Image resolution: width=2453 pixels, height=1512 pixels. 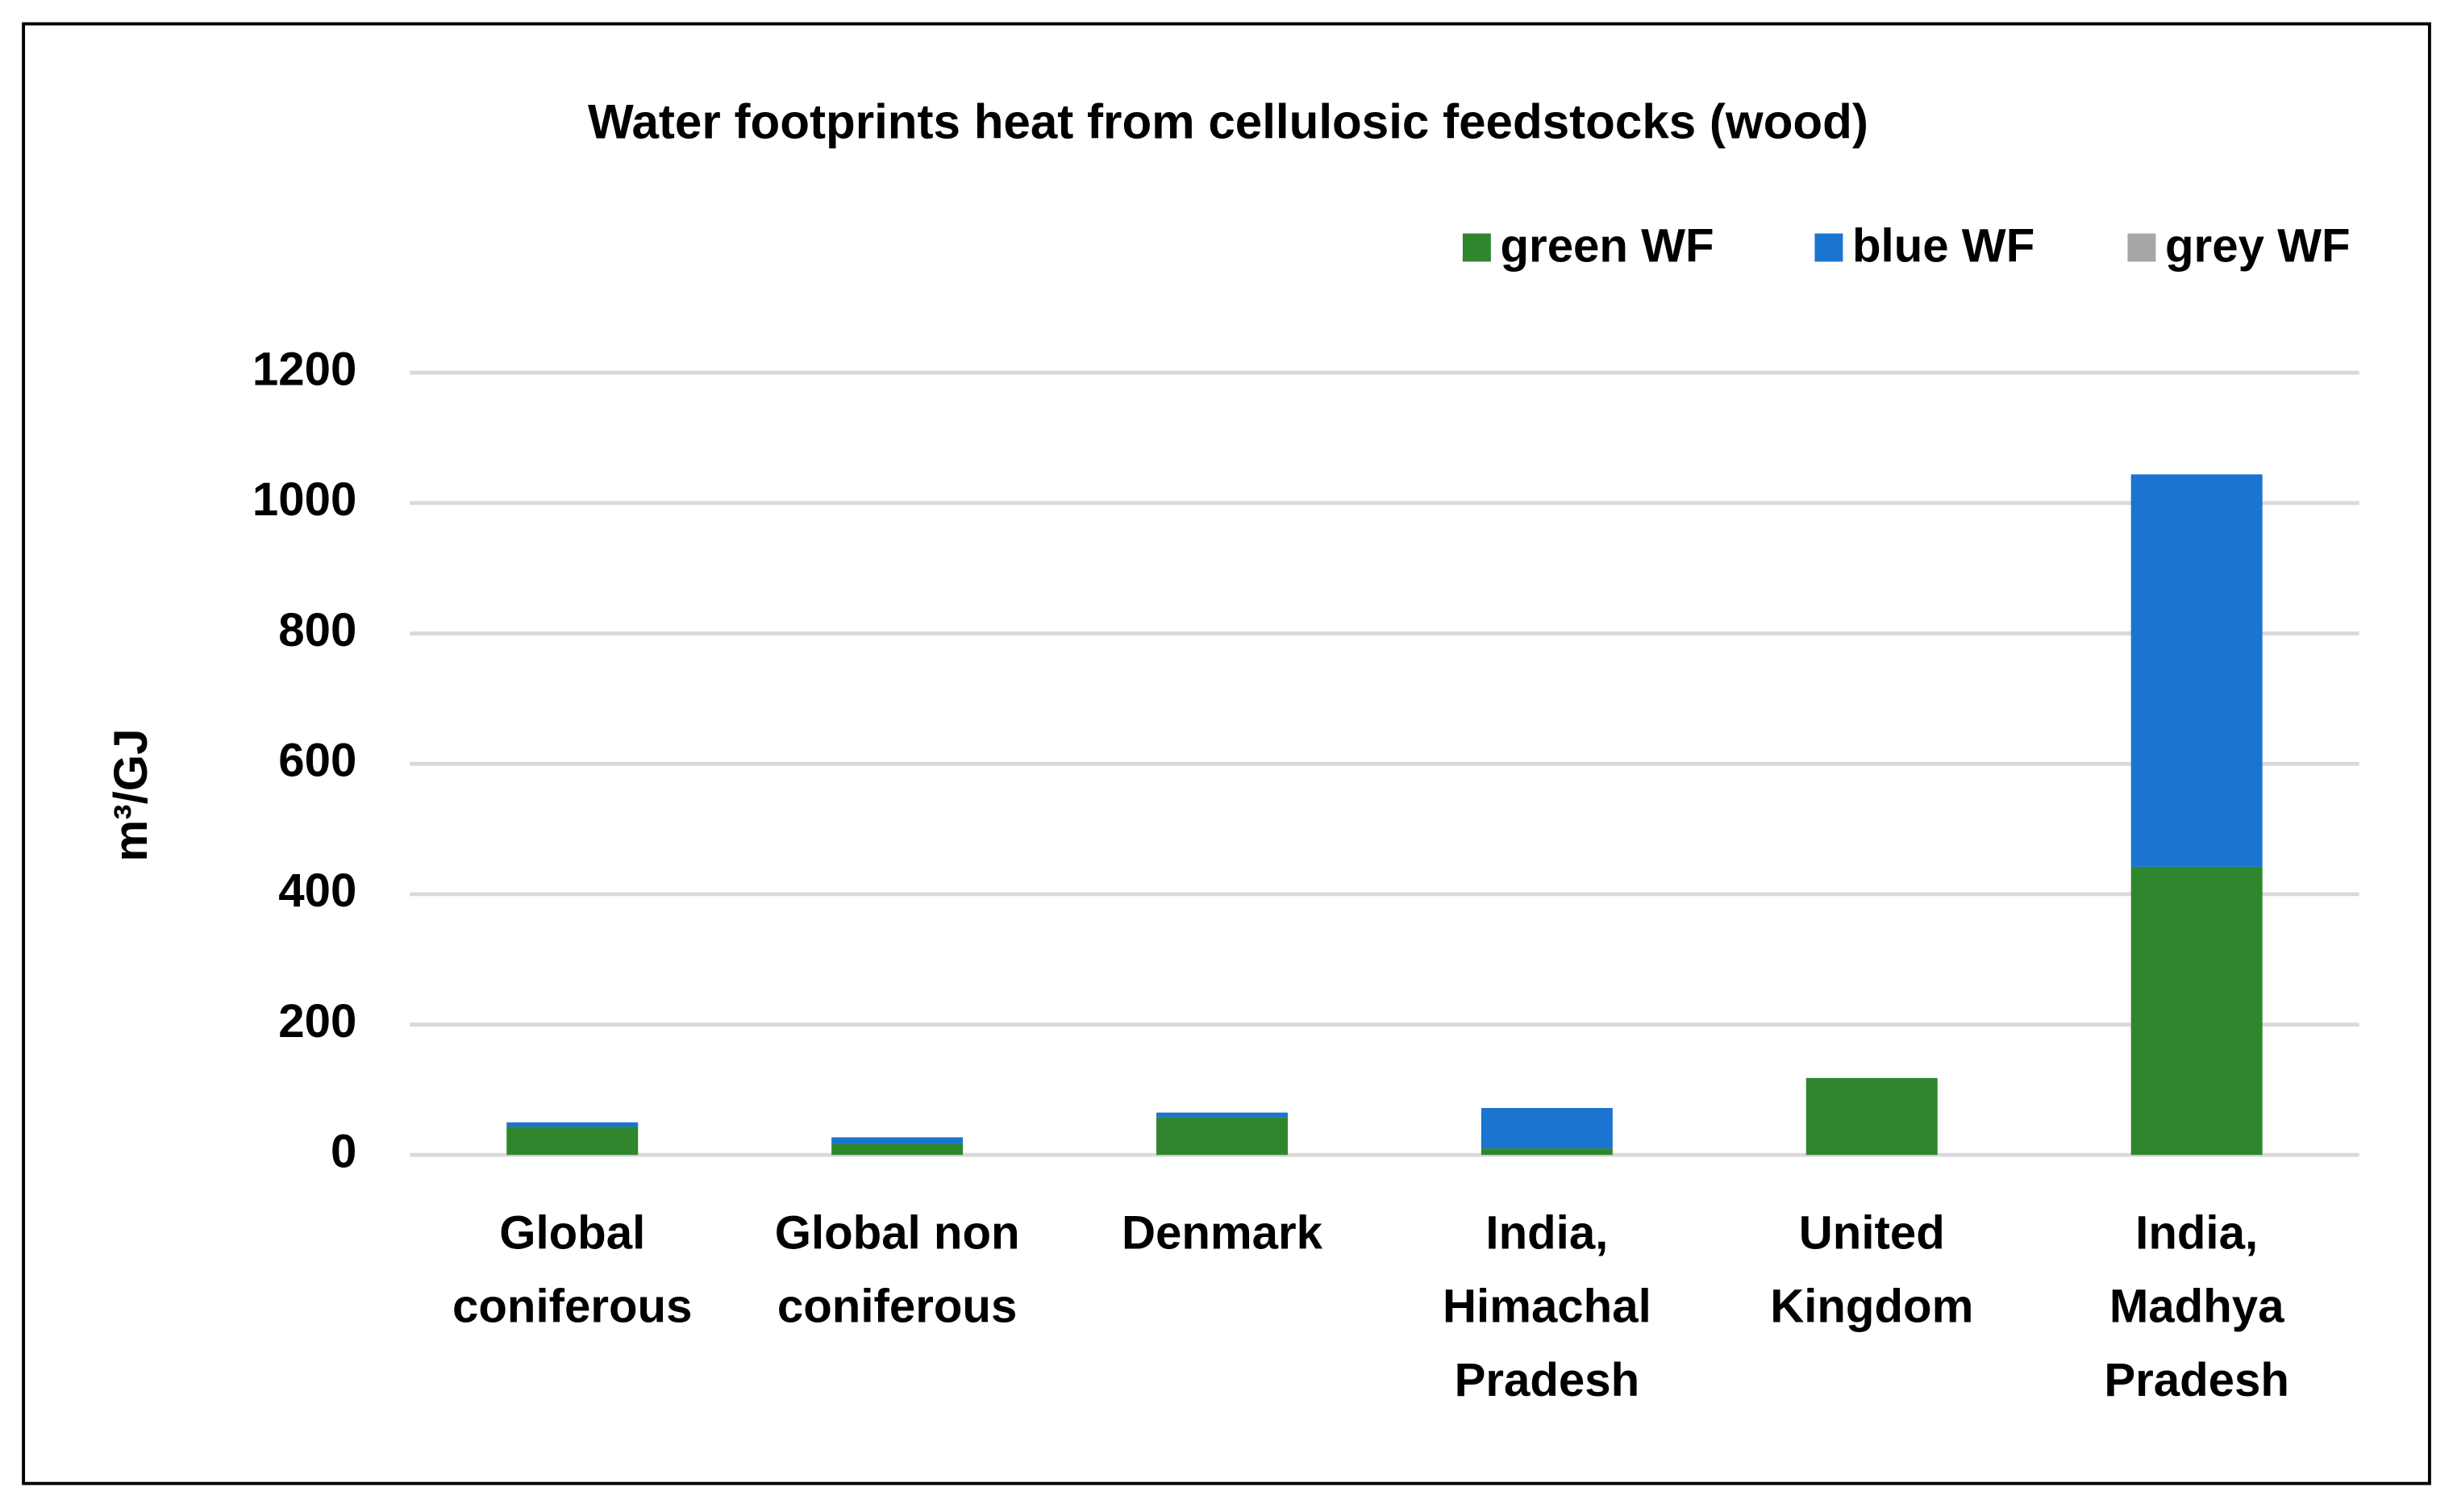 What do you see at coordinates (304, 500) in the screenshot?
I see `y-tick-label: 1000` at bounding box center [304, 500].